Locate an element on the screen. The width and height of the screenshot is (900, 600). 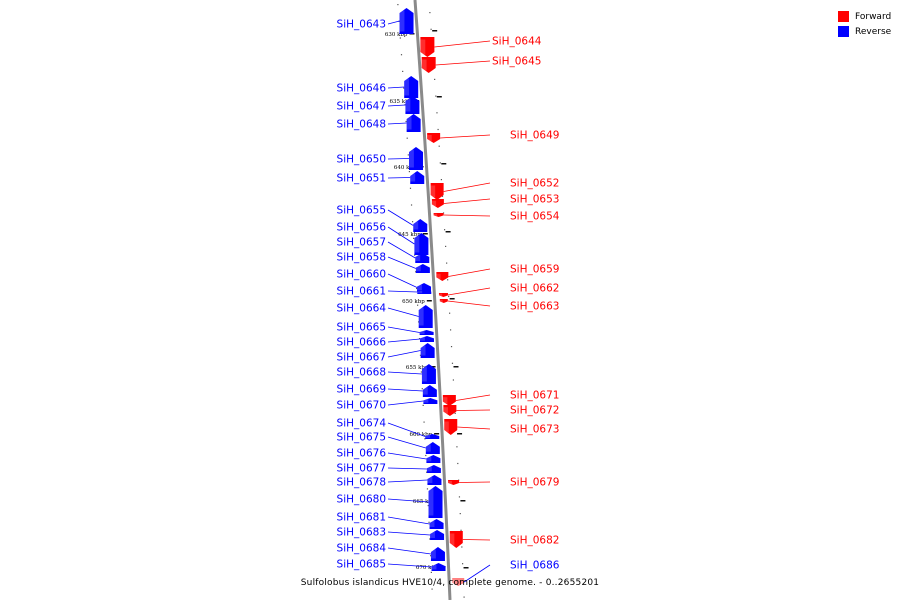
forward-gene-label: SiH_0673 is located at coordinates (534, 430).